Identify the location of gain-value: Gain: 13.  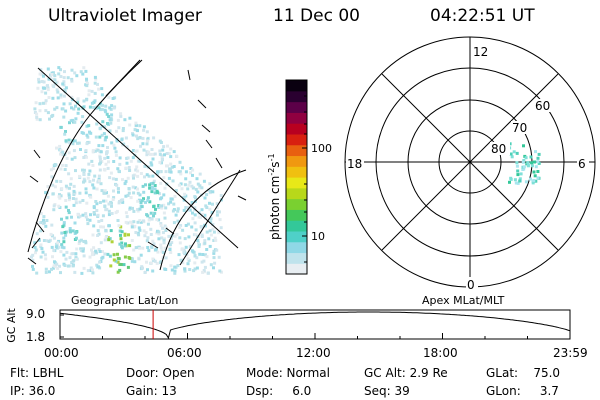
(151, 391).